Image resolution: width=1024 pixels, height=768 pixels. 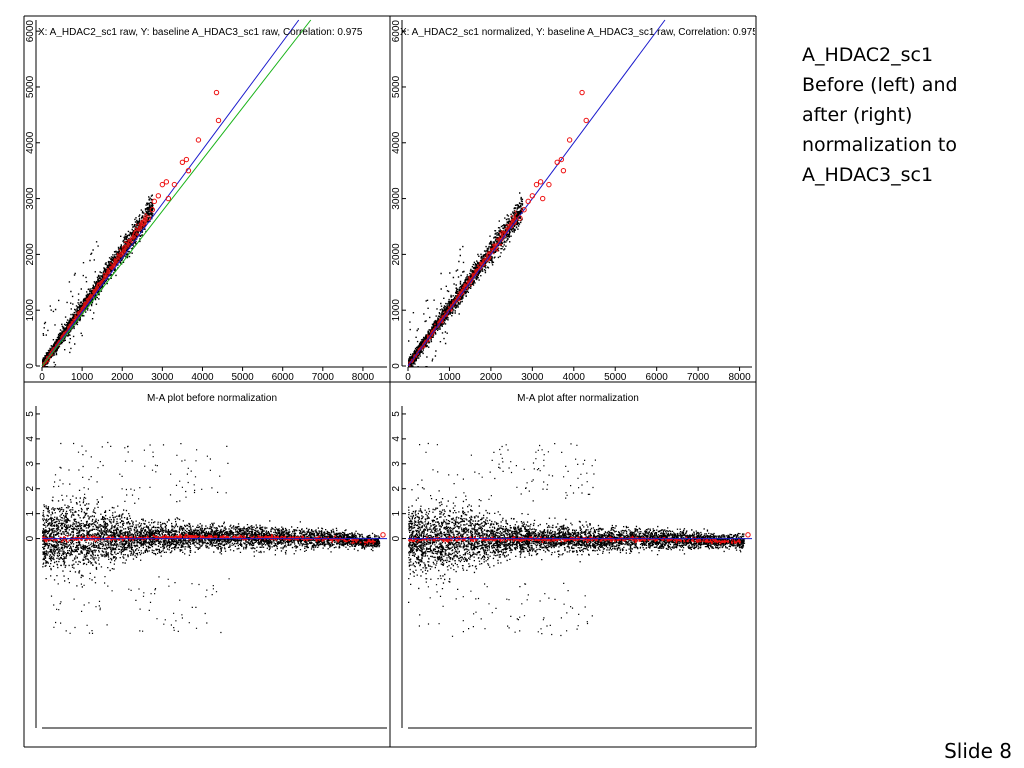 What do you see at coordinates (212, 398) in the screenshot?
I see `panel-title: M-A plot before normalization` at bounding box center [212, 398].